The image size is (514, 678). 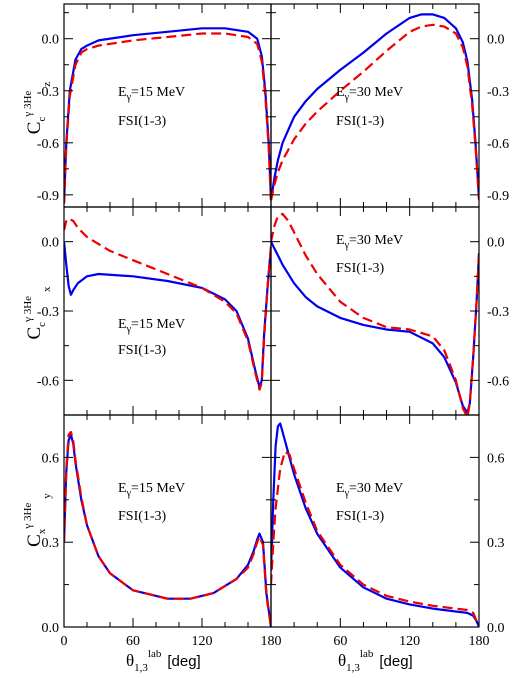 I want to click on annotation-fsi-row2-left: FSI(1-3), so click(x=142, y=516).